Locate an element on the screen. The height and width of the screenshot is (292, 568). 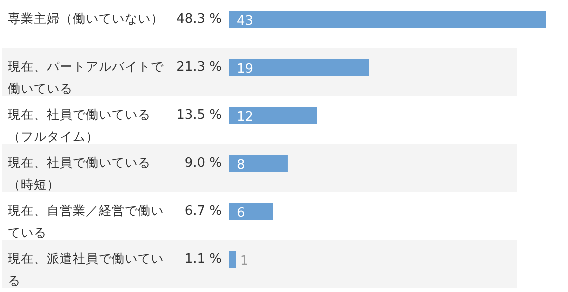
text: 9.0 % is located at coordinates (203, 163).